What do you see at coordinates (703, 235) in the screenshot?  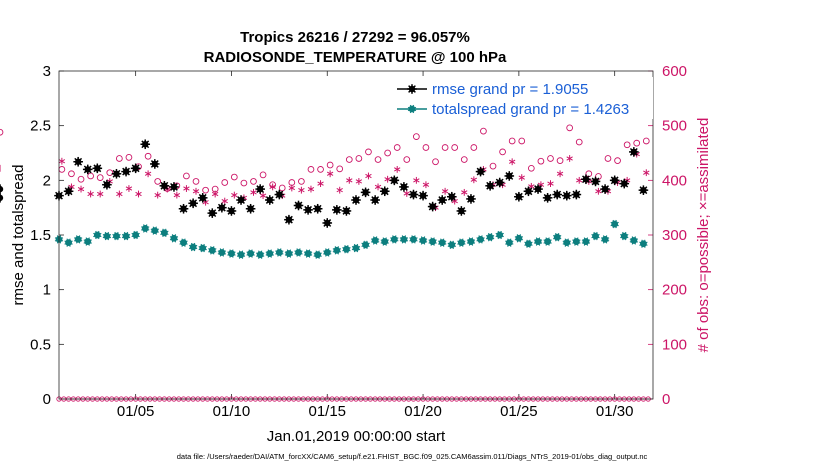 I see `y-axis-right-label: # of obs: o=possible; ×=assimilated` at bounding box center [703, 235].